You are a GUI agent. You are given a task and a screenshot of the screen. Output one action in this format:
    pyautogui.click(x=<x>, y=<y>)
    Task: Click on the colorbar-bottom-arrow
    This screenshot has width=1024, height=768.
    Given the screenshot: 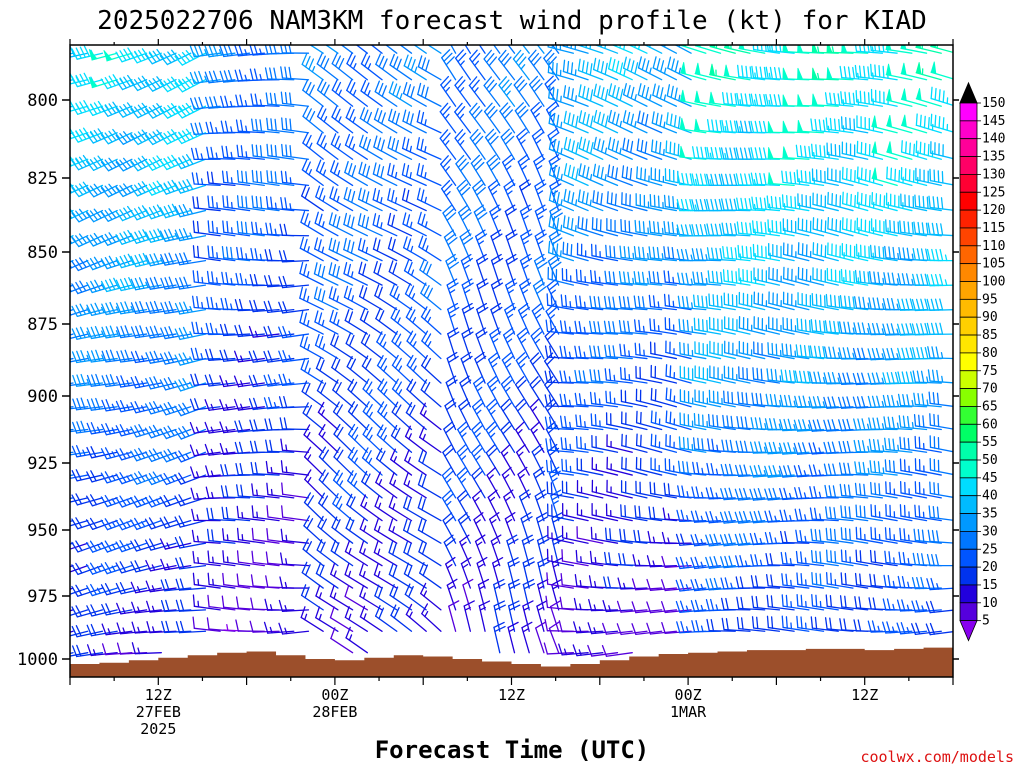 What is the action you would take?
    pyautogui.click(x=968, y=631)
    